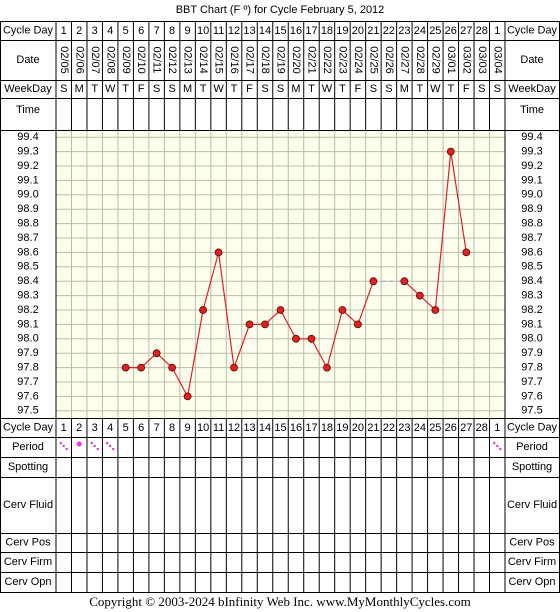 The image size is (560, 612). Describe the element at coordinates (327, 60) in the screenshot. I see `date: 02/22` at that location.